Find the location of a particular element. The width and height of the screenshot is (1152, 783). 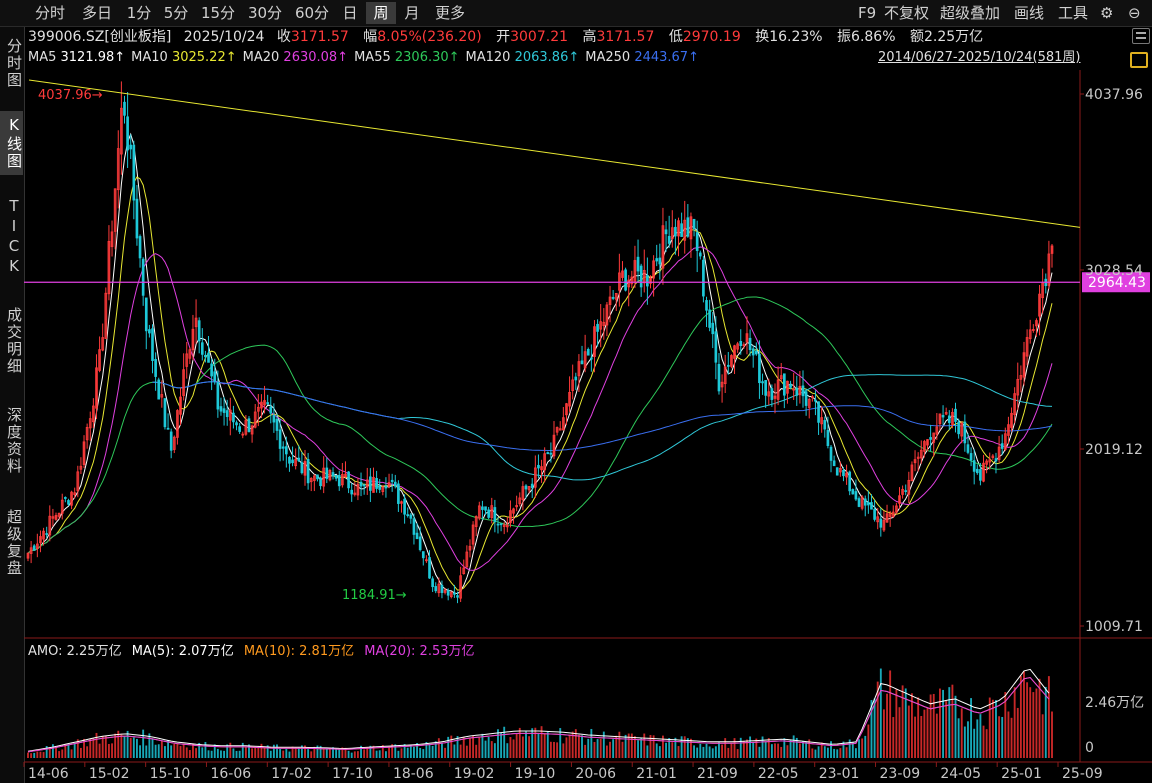

toolbar-action-2: 超级叠加 is located at coordinates (970, 13).